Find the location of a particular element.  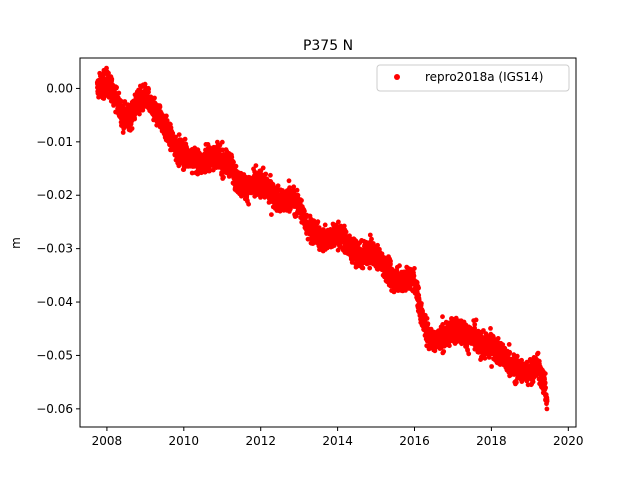

legend-box is located at coordinates (473, 78).